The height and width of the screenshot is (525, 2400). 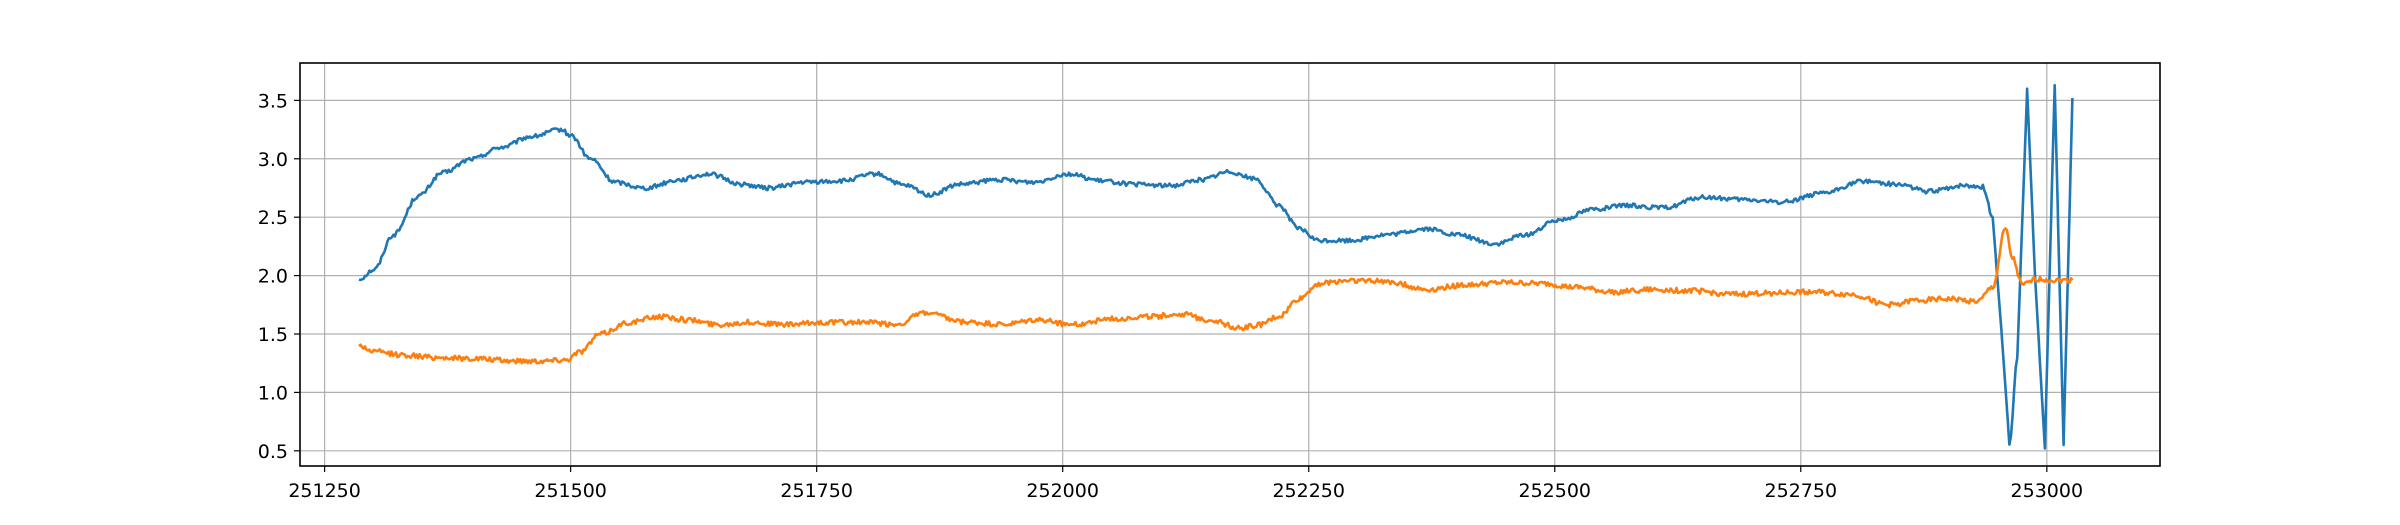 What do you see at coordinates (1062, 491) in the screenshot?
I see `x-tick-label: 252000` at bounding box center [1062, 491].